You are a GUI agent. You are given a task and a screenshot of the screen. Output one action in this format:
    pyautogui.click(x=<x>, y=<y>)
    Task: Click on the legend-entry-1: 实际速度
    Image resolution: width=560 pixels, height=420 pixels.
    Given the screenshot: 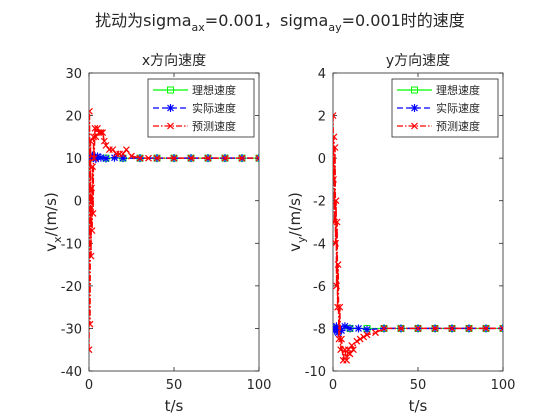 What is the action you would take?
    pyautogui.click(x=458, y=108)
    